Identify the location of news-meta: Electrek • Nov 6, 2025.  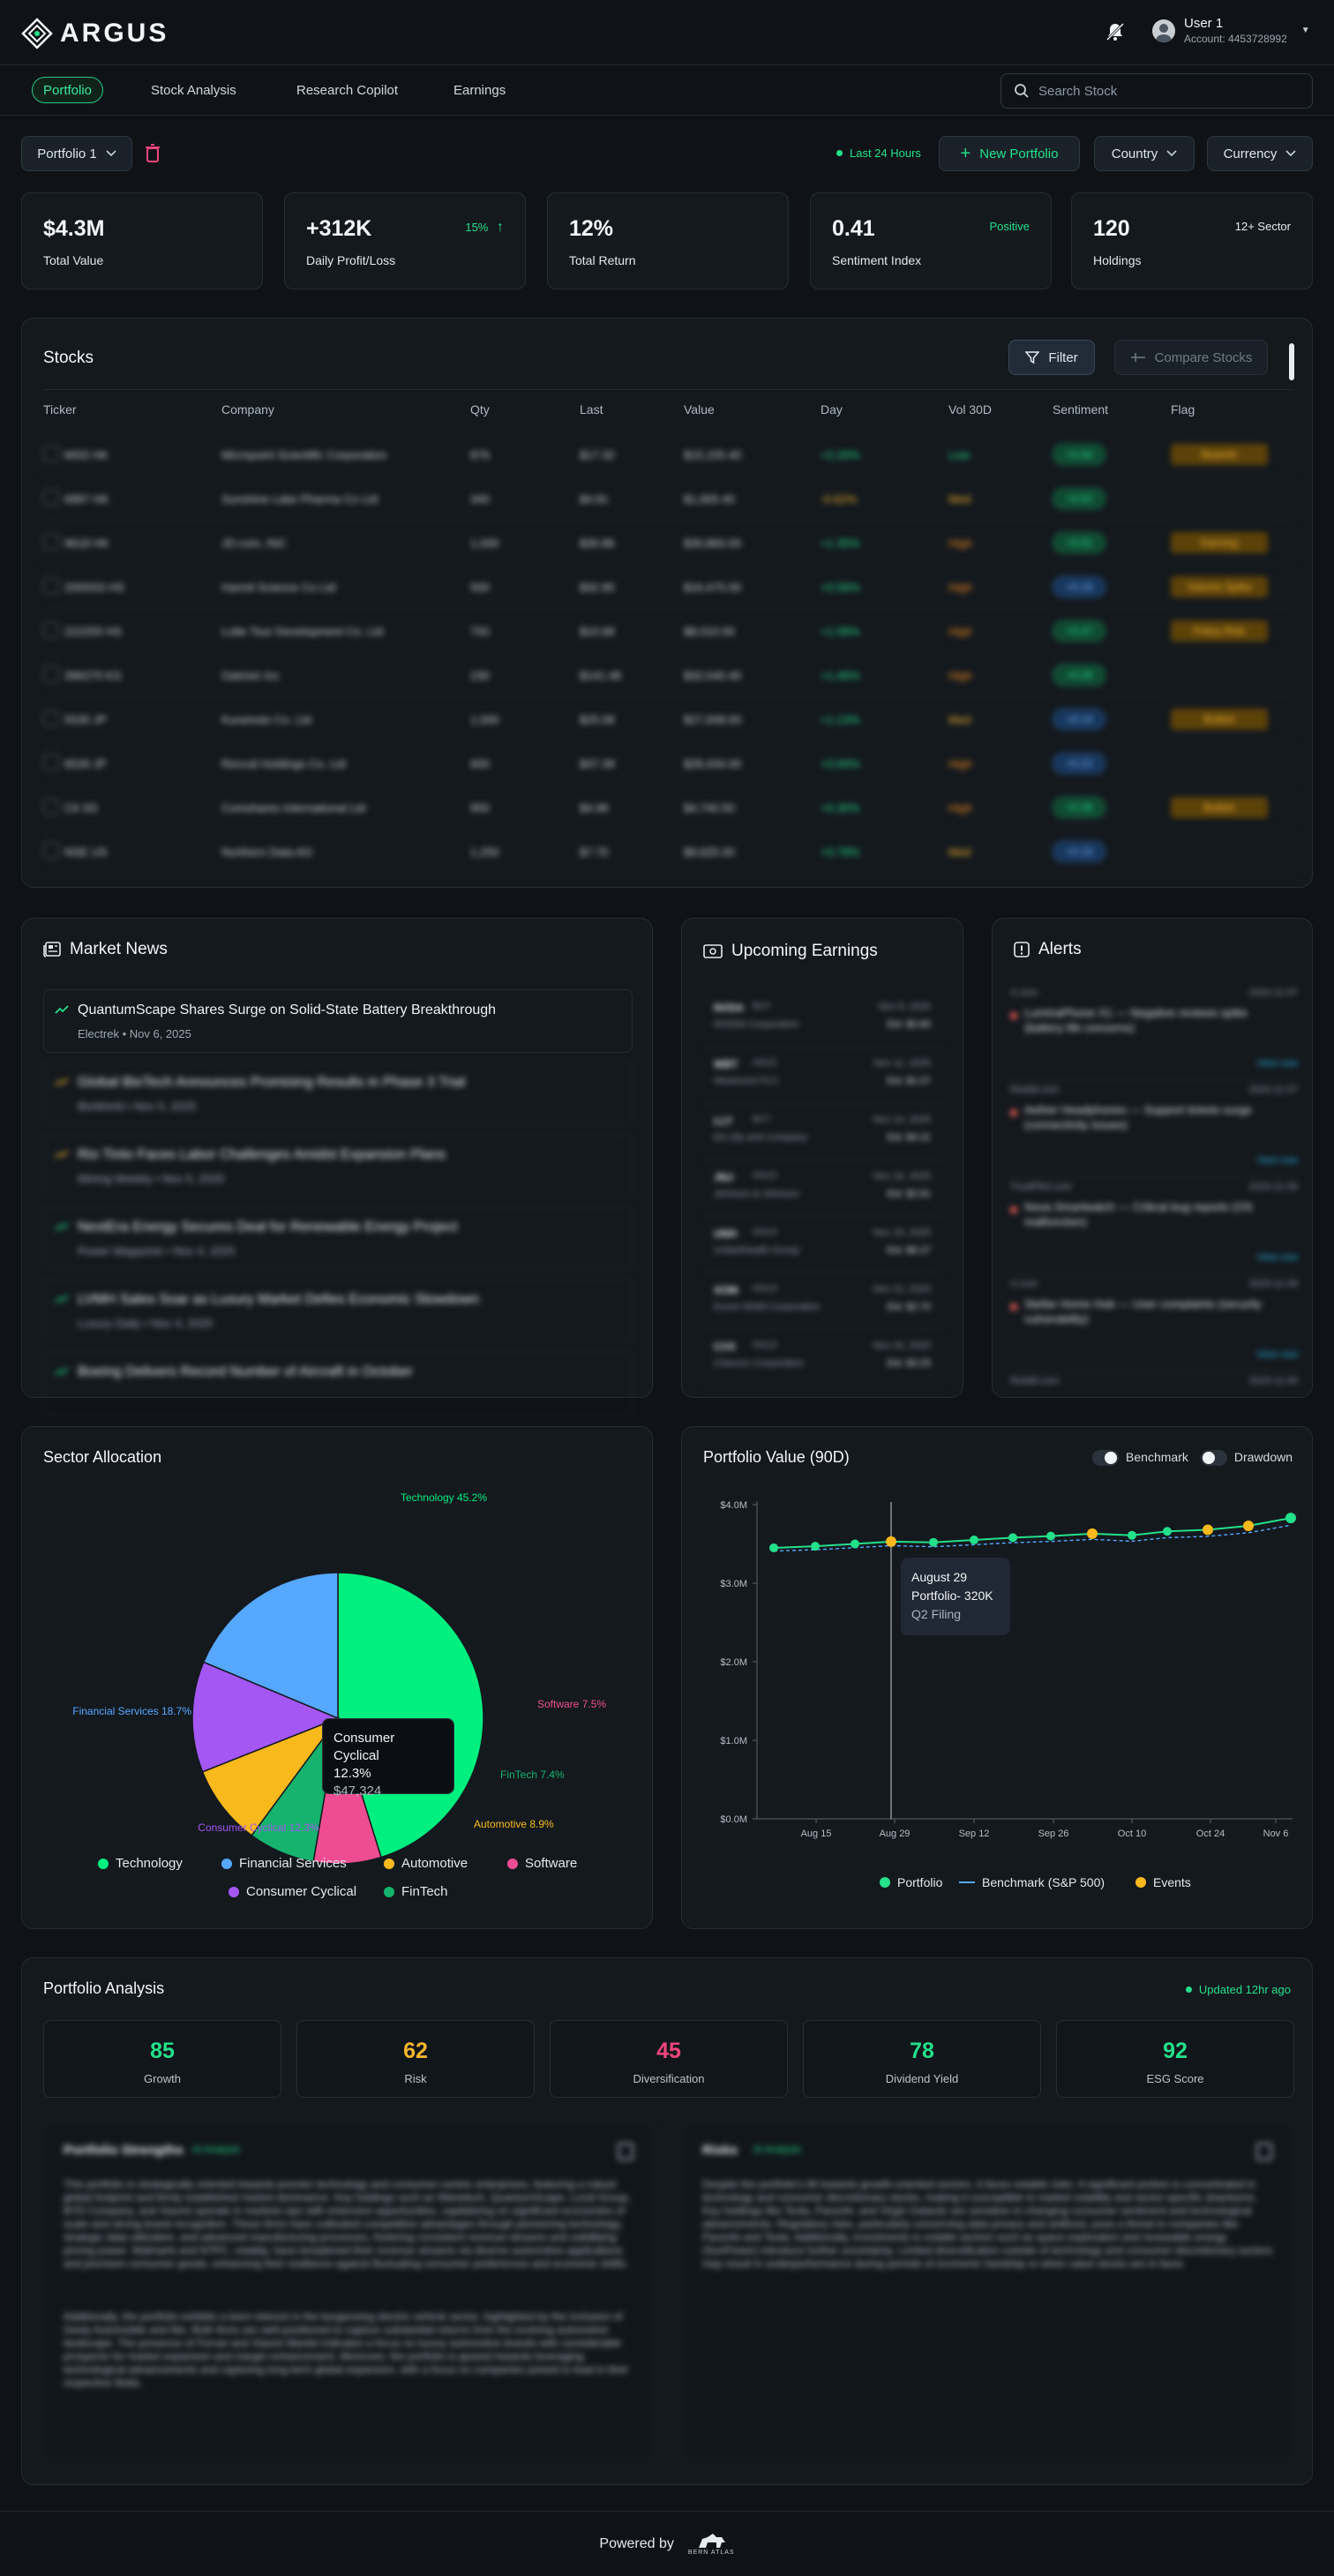
(135, 1033).